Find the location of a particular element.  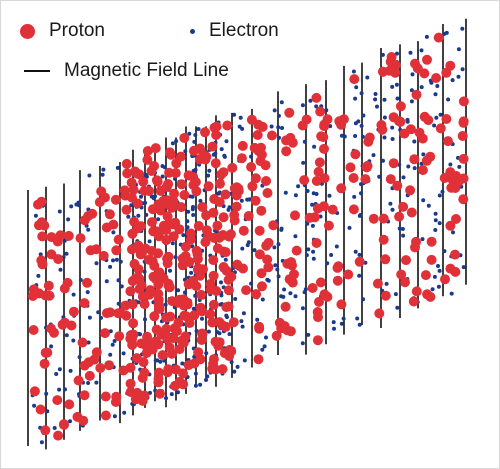

electron-marker-icon is located at coordinates (192, 31).